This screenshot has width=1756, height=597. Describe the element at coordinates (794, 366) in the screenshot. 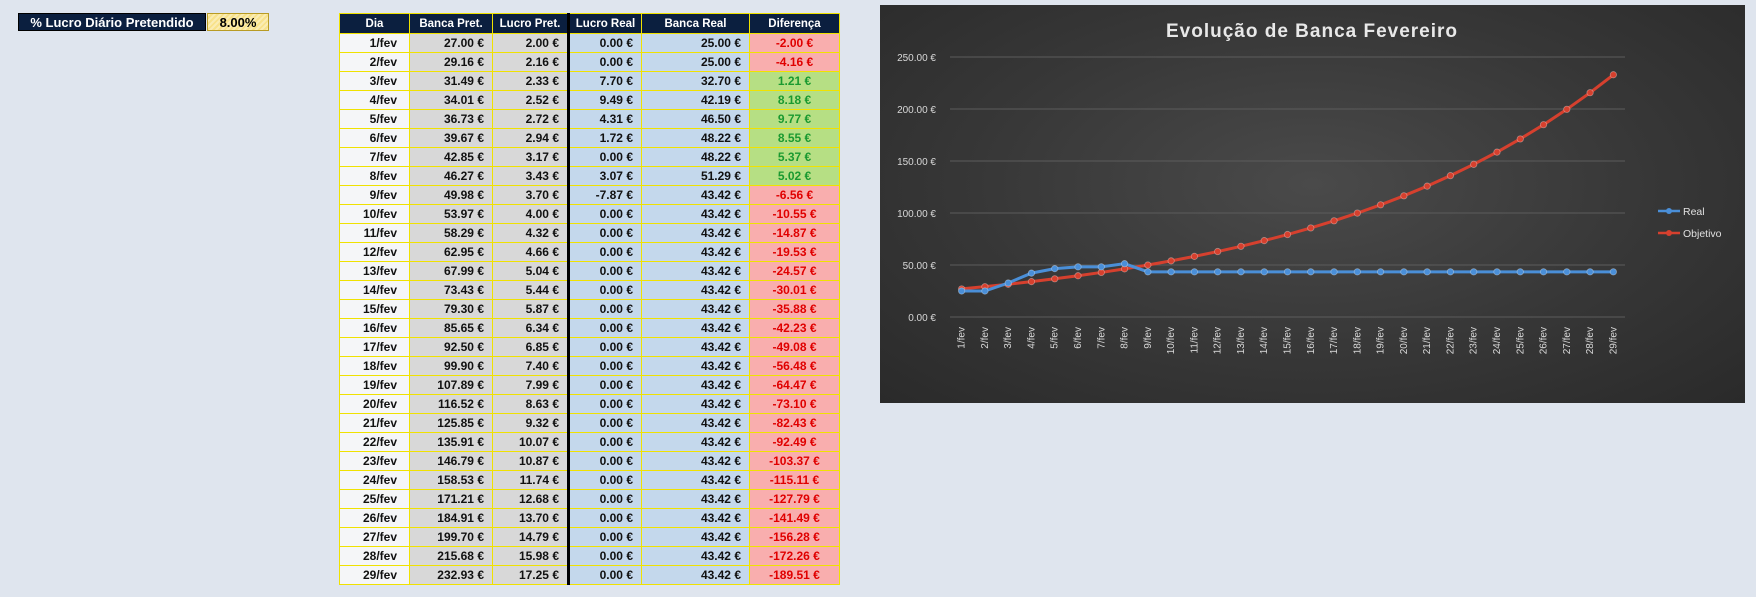

I see `cell-diferenca: -56.48 €` at that location.